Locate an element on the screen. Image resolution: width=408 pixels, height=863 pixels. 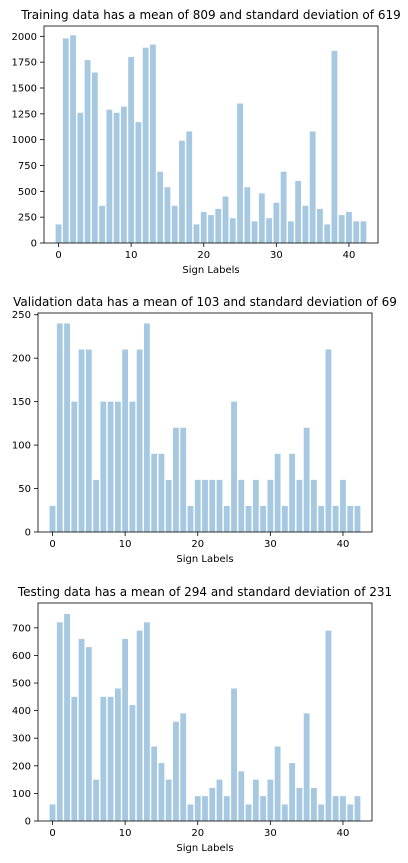
y-tick-label: 500 is located at coordinates (27, 192).